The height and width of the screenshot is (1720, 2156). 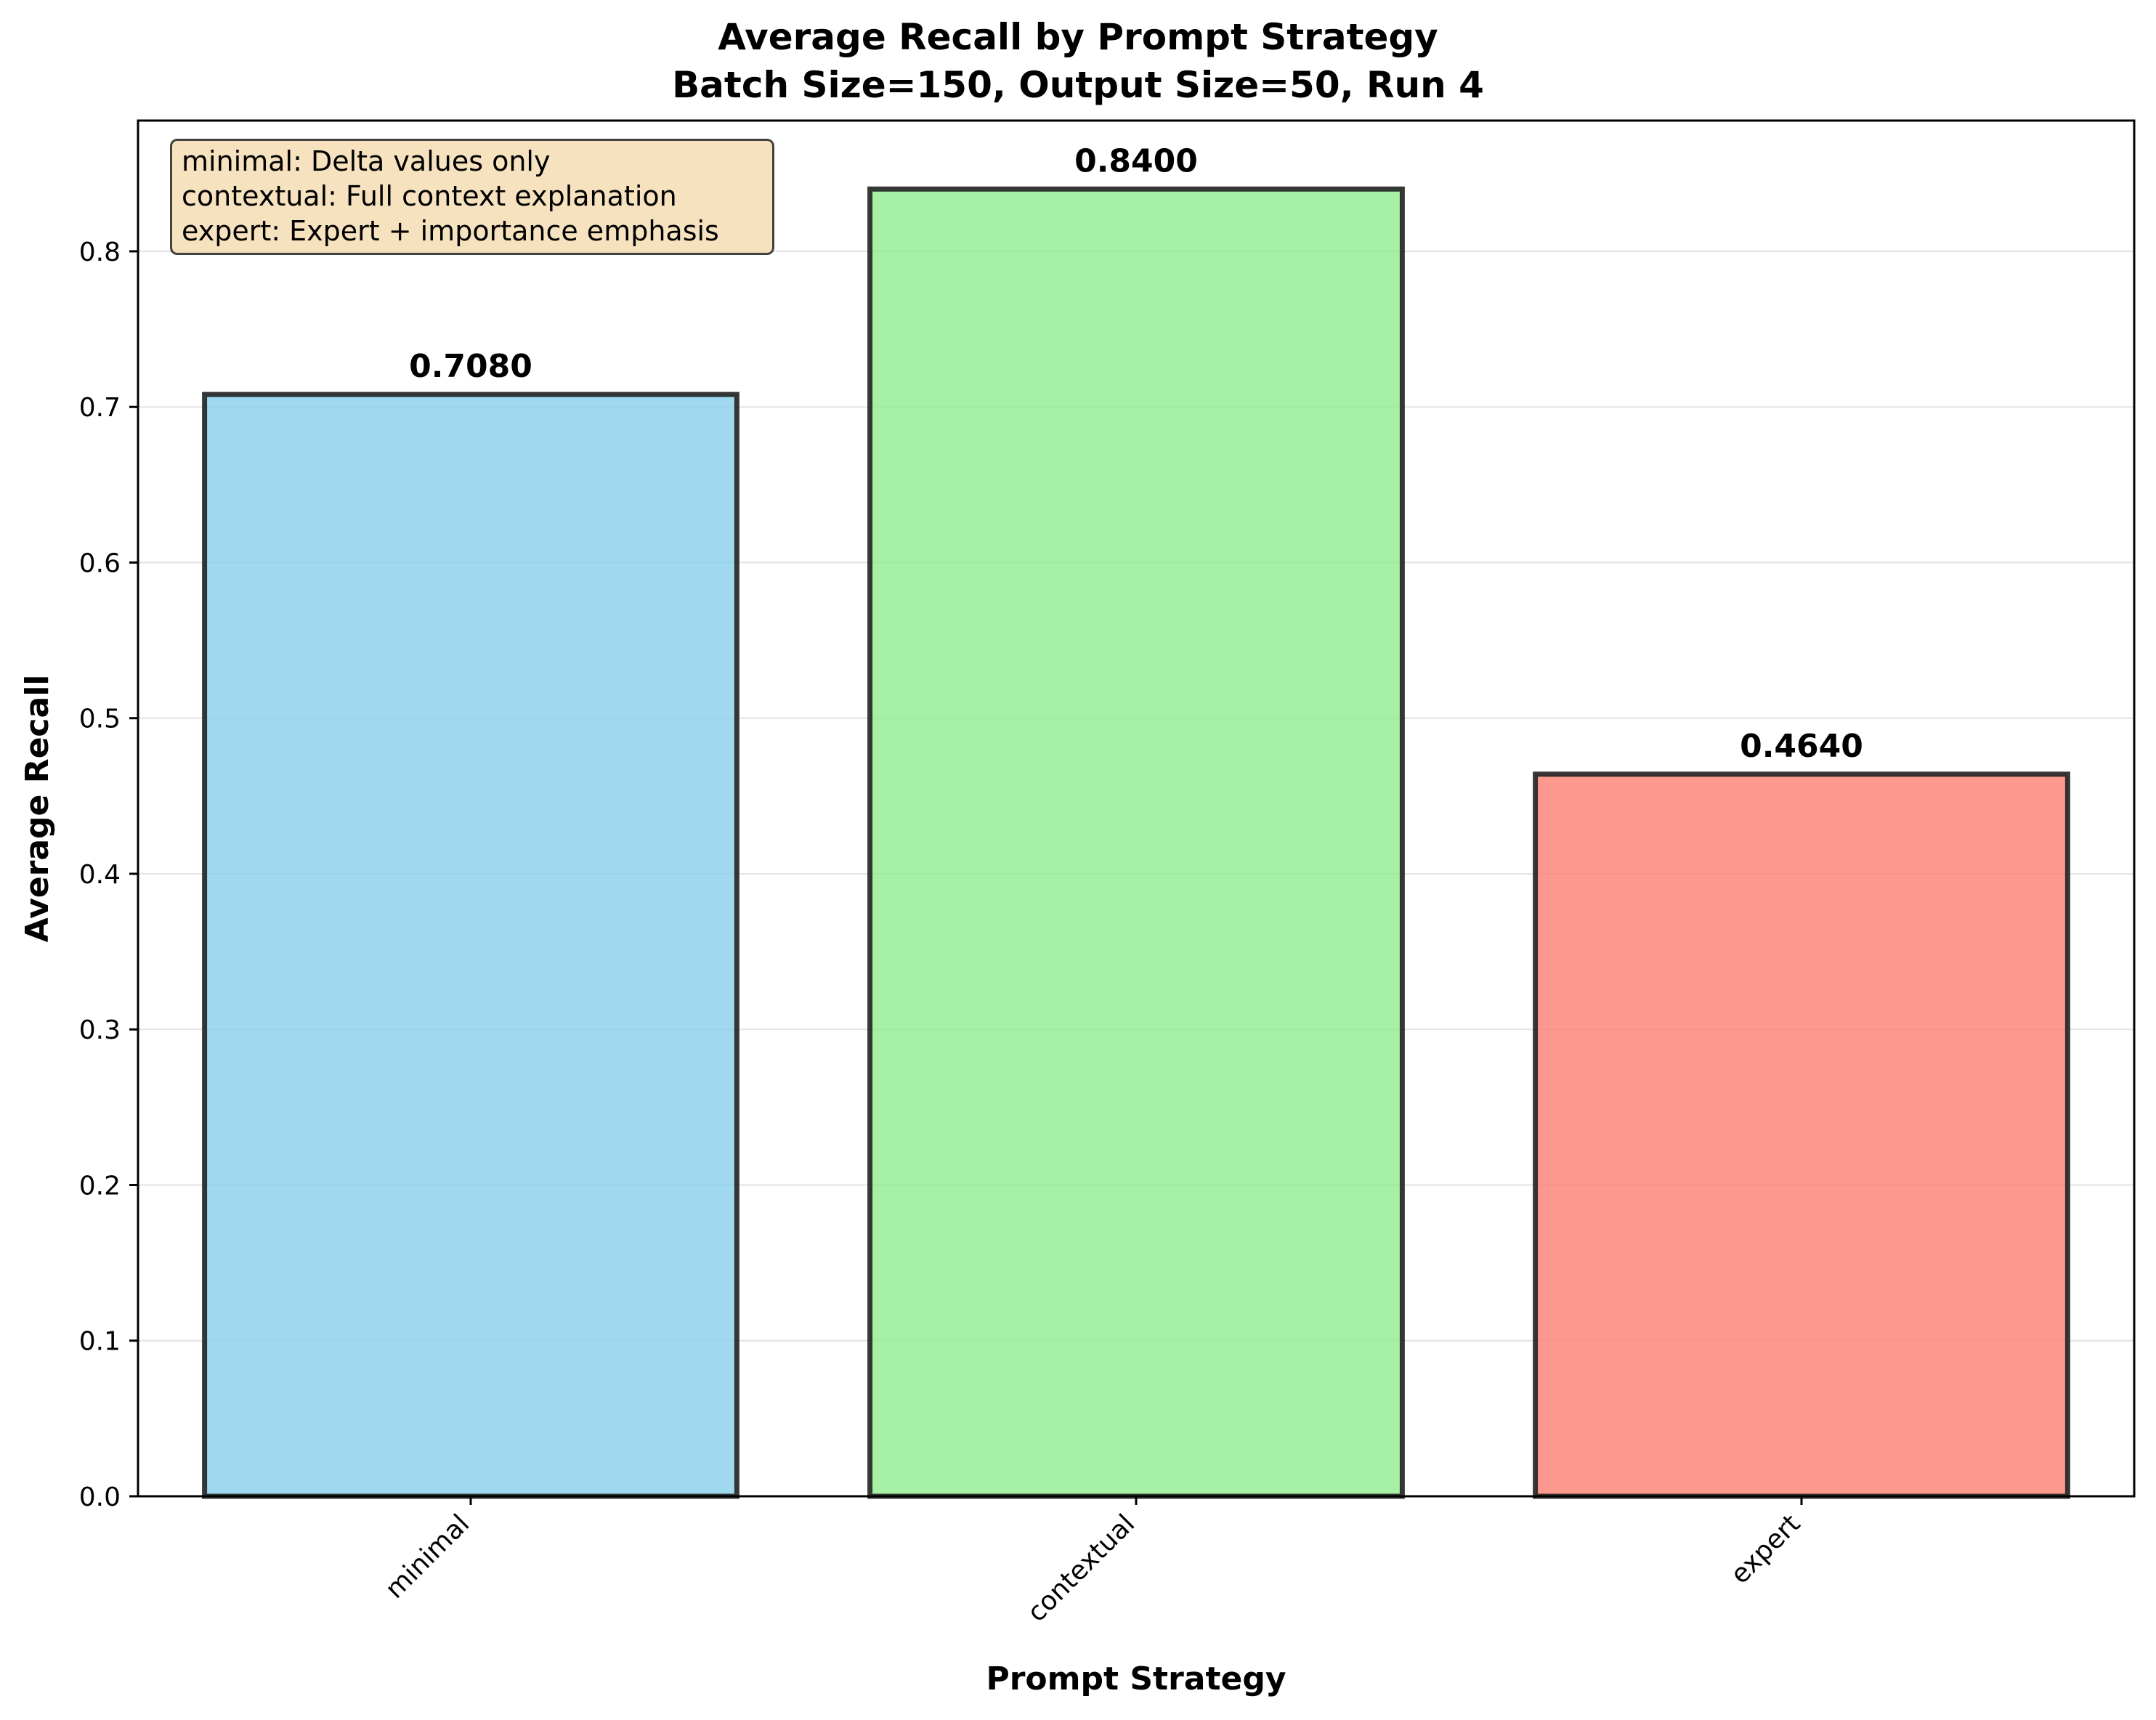 What do you see at coordinates (470, 366) in the screenshot?
I see `bar-value-label-minimal: 0.7080` at bounding box center [470, 366].